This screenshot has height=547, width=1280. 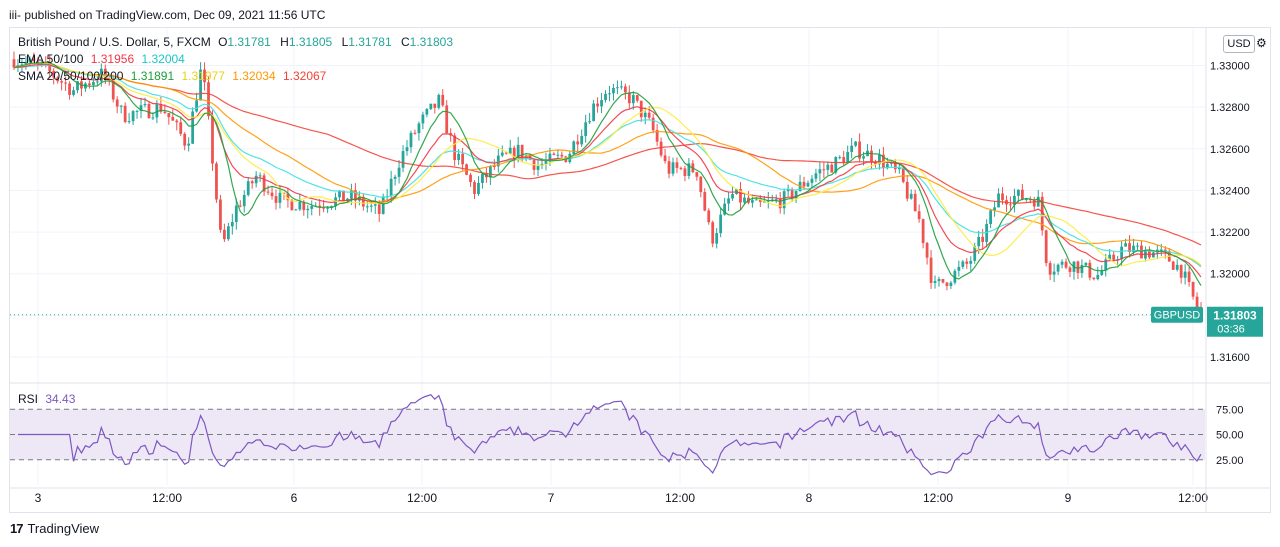 I want to click on rsi-tick-label: 75.00, so click(x=1230, y=410).